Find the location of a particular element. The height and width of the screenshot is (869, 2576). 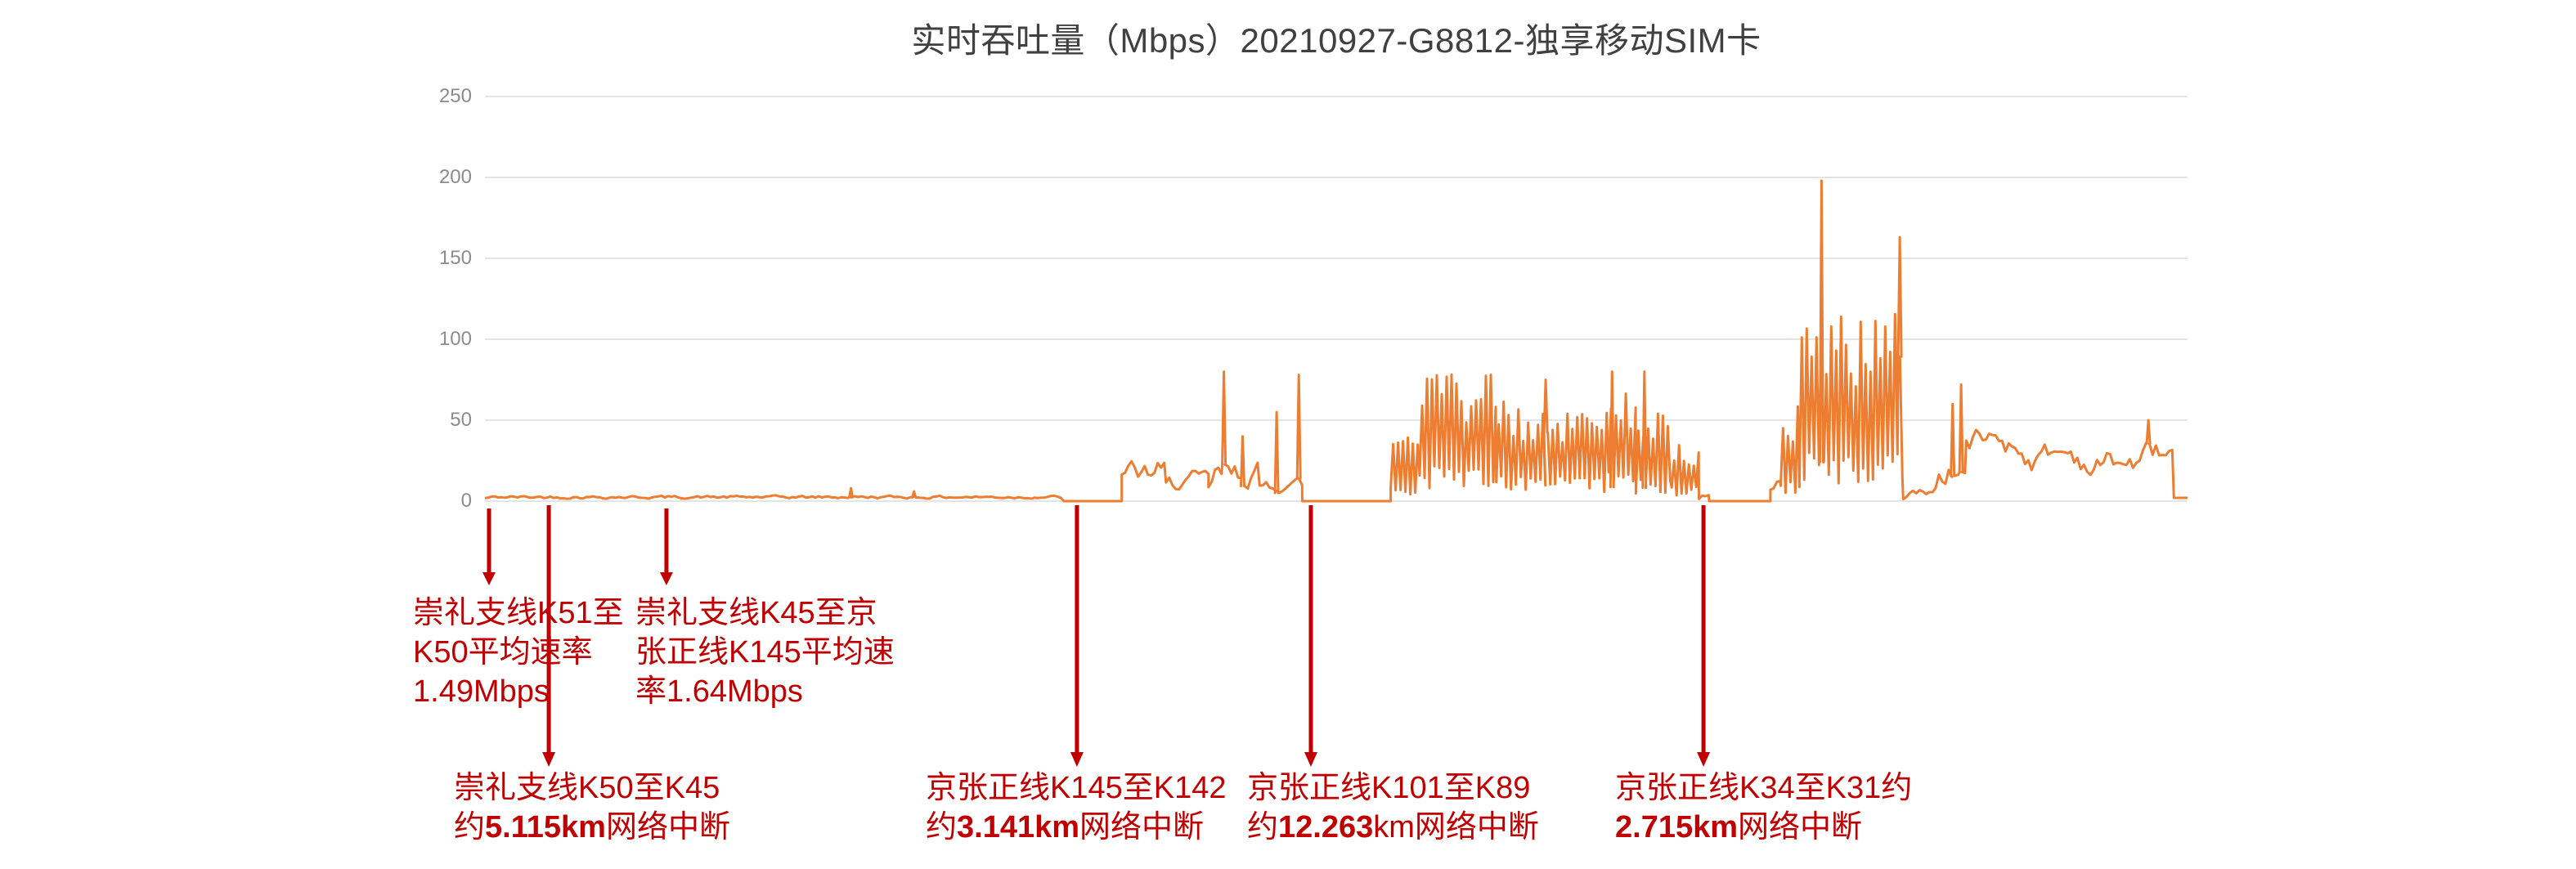

annotation-break-k34-k31: 京张正线K34至K31约 2.715km网络中断 is located at coordinates (1763, 808).